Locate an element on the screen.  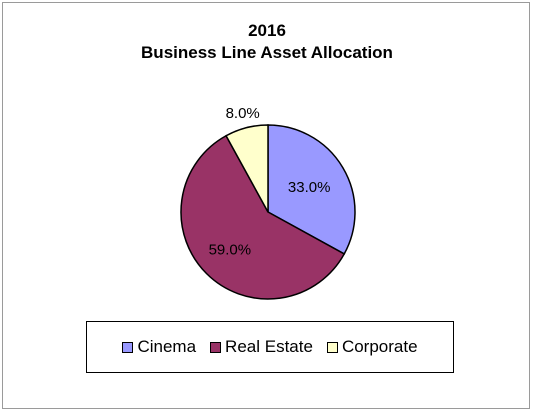
legend-item-real-estate: Real Estate is located at coordinates (261, 347).